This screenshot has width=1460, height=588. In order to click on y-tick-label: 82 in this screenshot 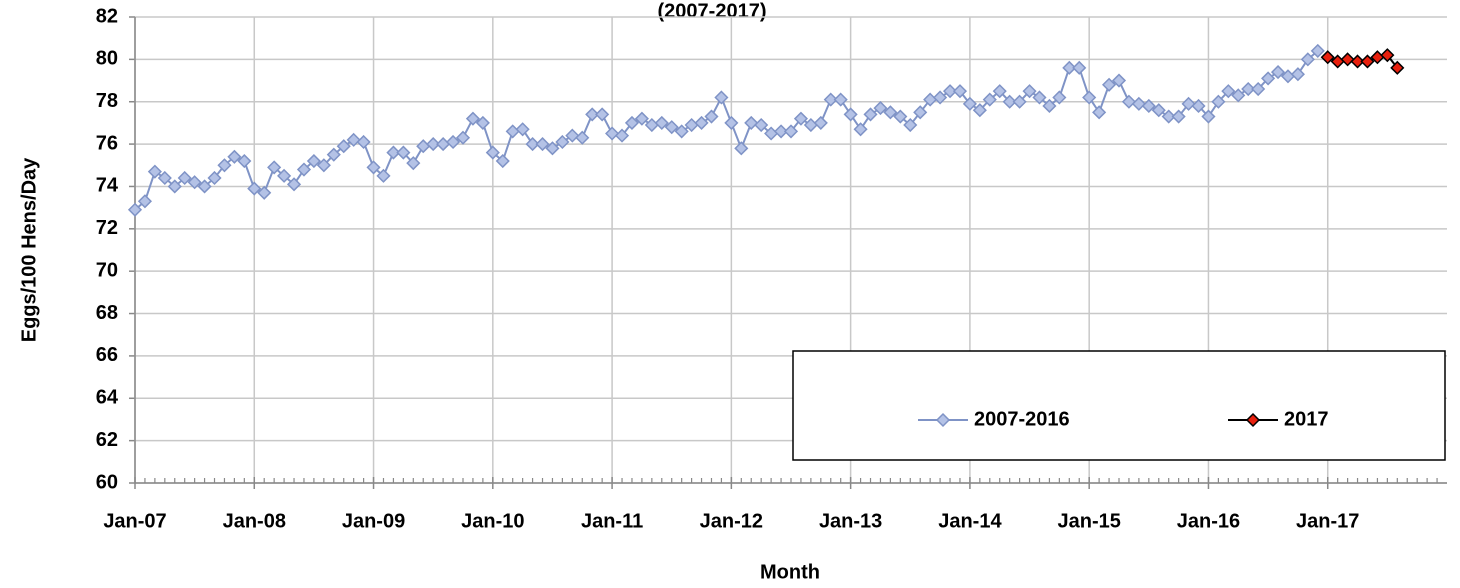, I will do `click(107, 16)`.